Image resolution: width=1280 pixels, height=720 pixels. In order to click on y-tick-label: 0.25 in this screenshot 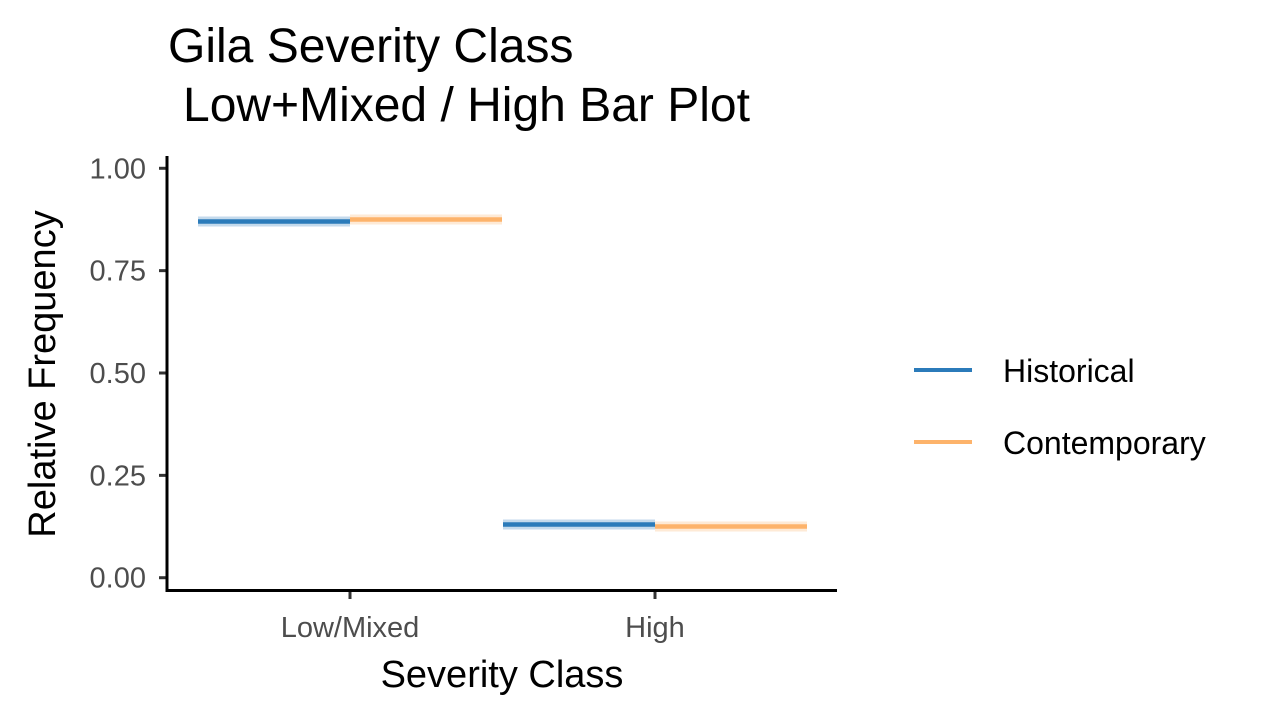, I will do `click(118, 476)`.